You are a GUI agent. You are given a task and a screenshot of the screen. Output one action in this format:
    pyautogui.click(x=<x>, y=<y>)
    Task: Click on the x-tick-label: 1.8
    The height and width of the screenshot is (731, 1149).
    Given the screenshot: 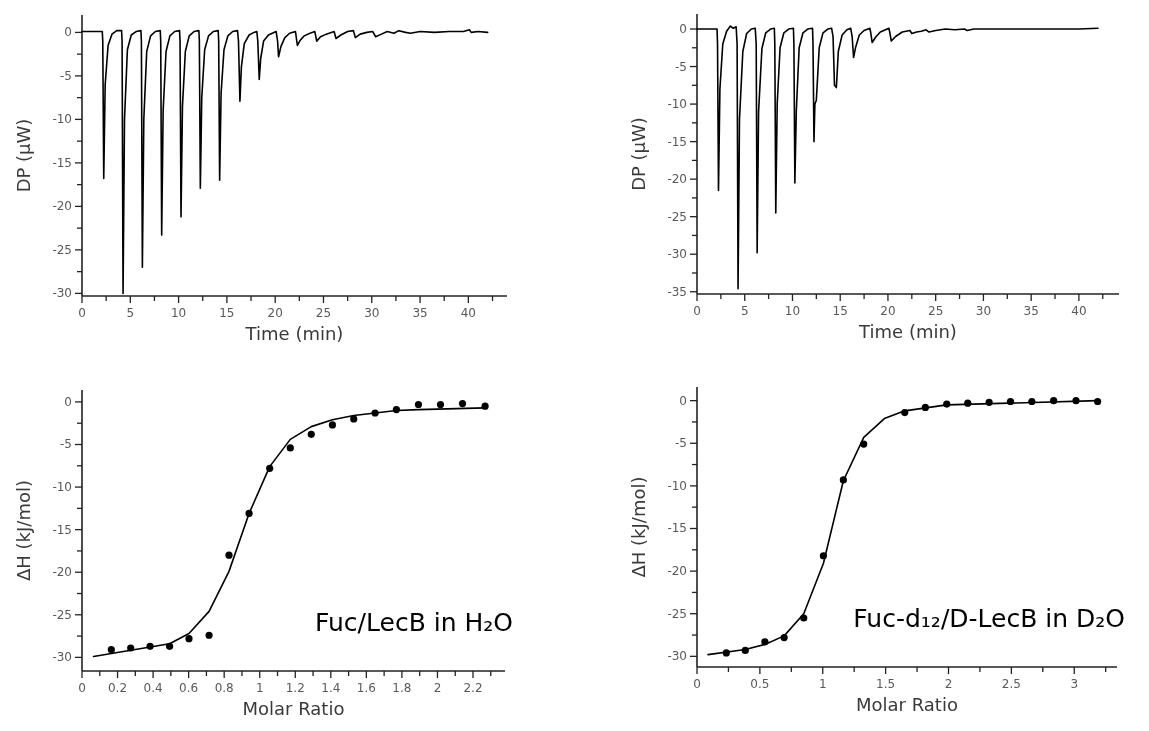 What is the action you would take?
    pyautogui.click(x=402, y=688)
    